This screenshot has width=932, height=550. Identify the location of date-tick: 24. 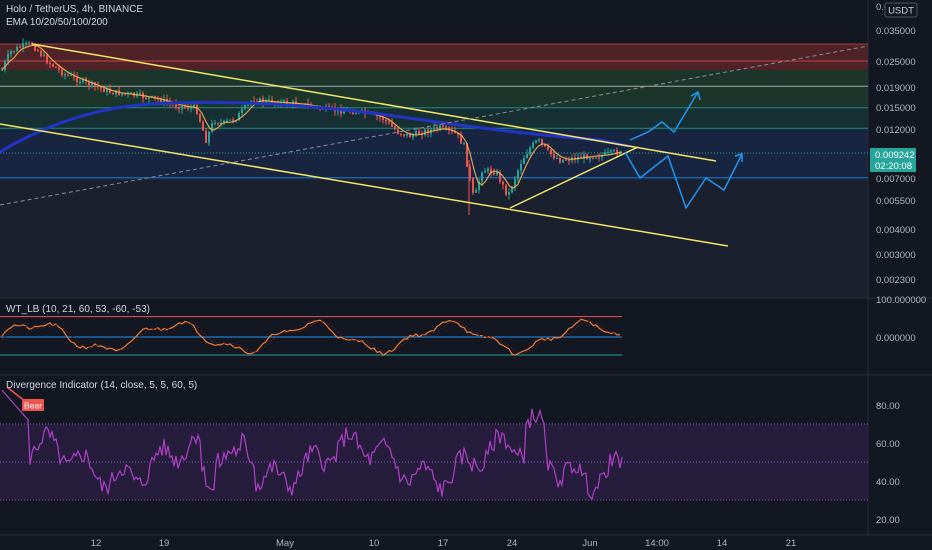
(512, 543).